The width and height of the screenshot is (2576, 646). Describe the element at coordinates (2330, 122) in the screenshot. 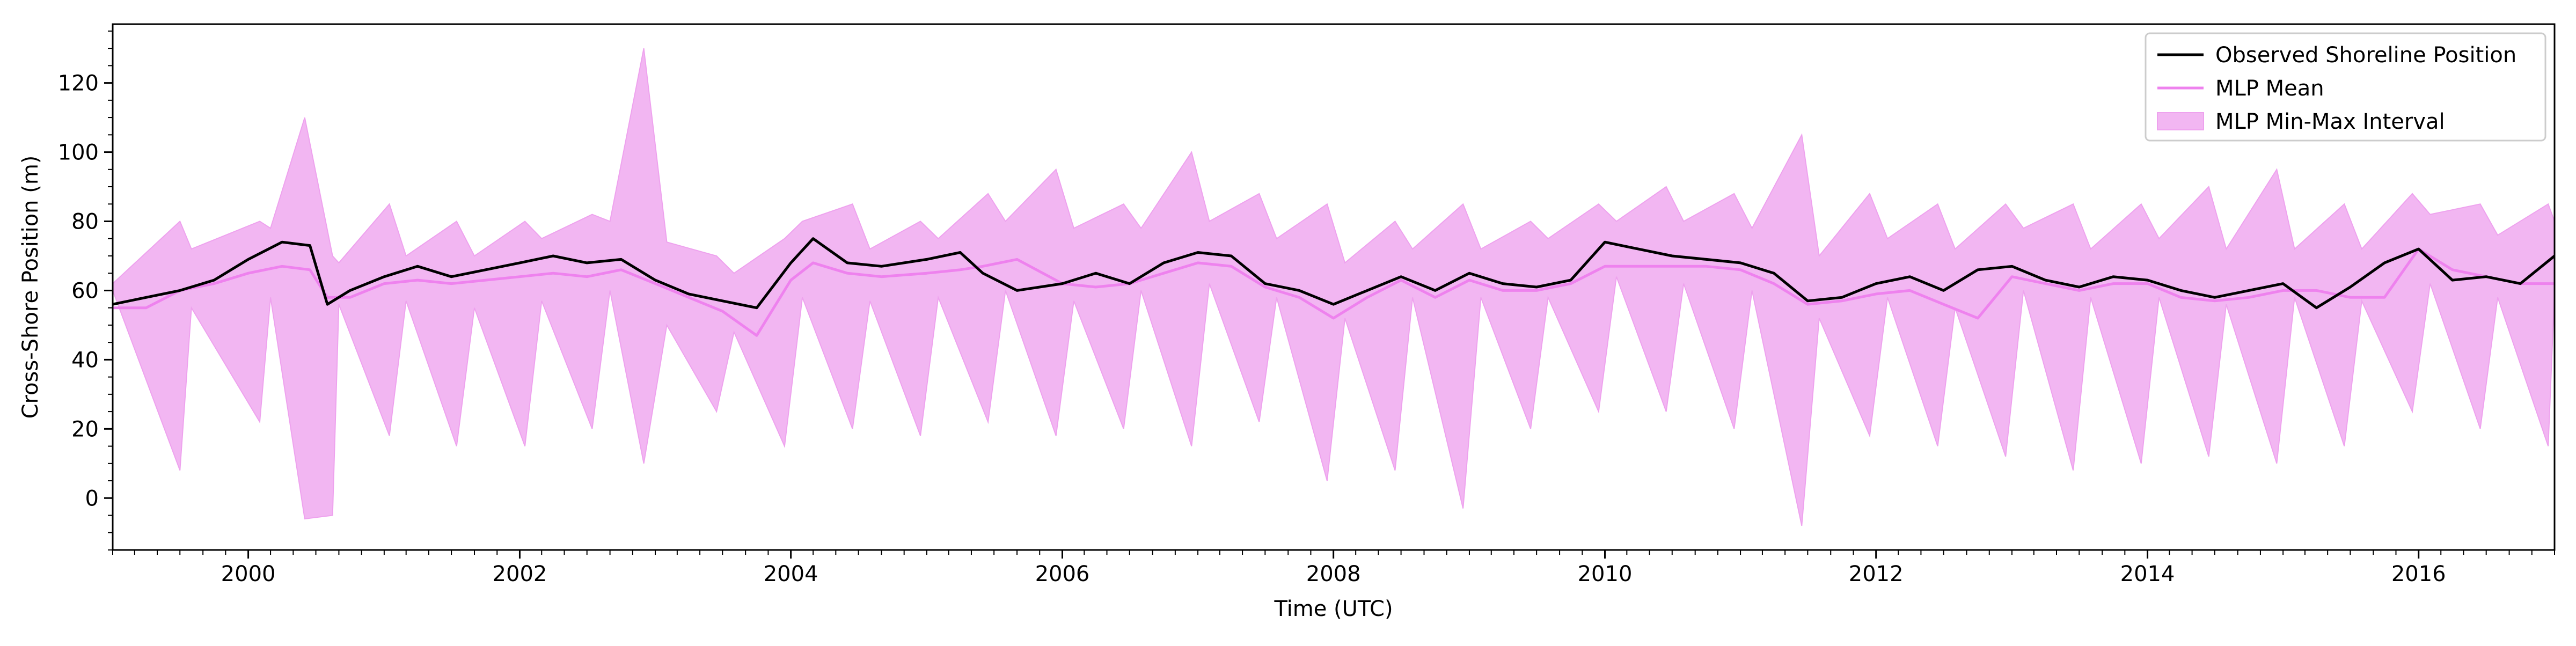

I see `legend-label-interval: MLP Min-Max Interval` at that location.